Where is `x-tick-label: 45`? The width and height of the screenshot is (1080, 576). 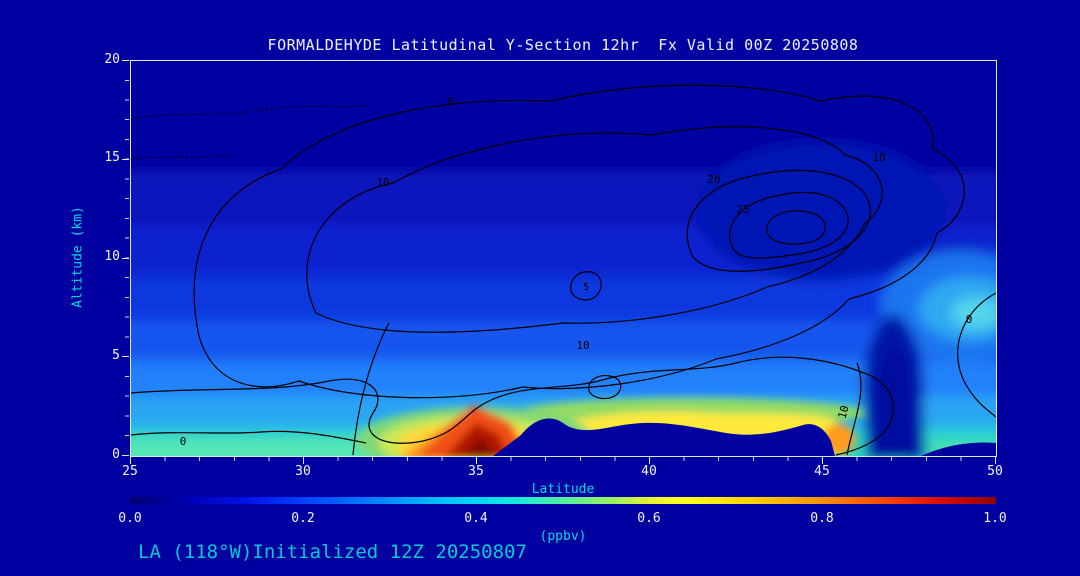 x-tick-label: 45 is located at coordinates (822, 471).